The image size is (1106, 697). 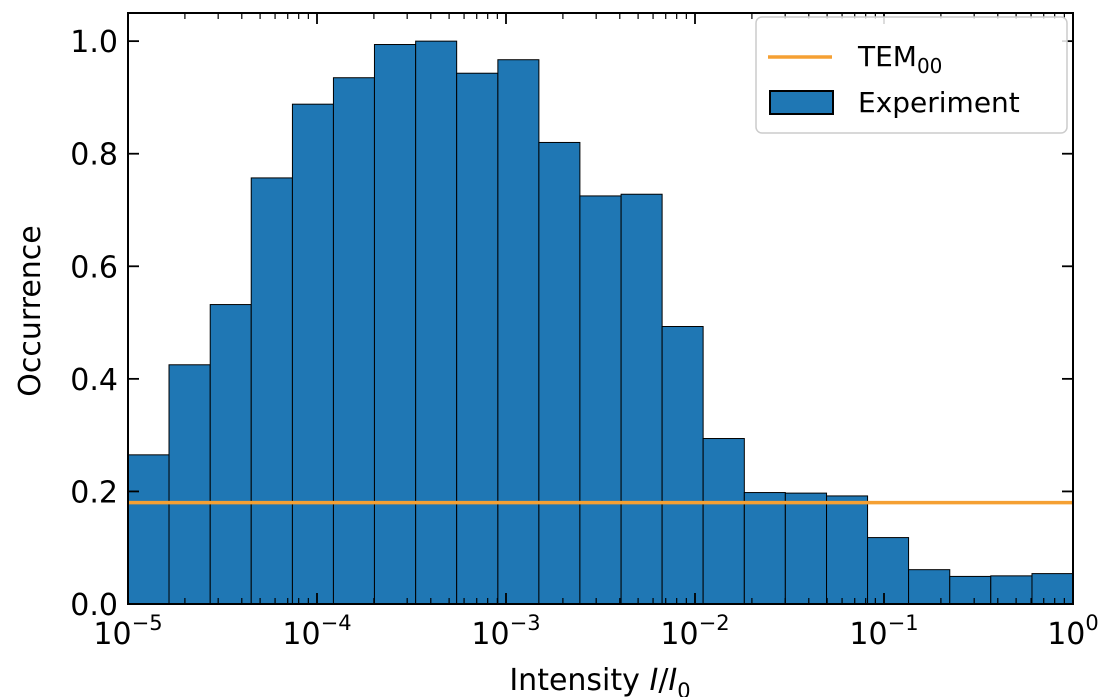 I want to click on x-axis-label-sub: 0, so click(x=683, y=688).